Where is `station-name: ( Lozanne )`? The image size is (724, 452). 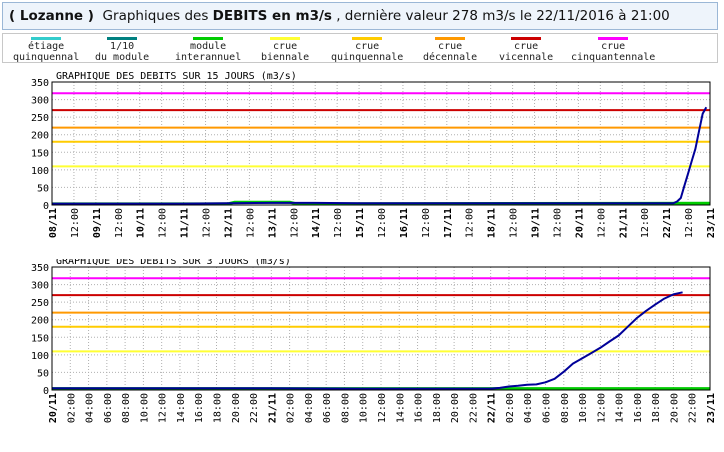
station-name: ( Lozanne ) is located at coordinates (51, 16).